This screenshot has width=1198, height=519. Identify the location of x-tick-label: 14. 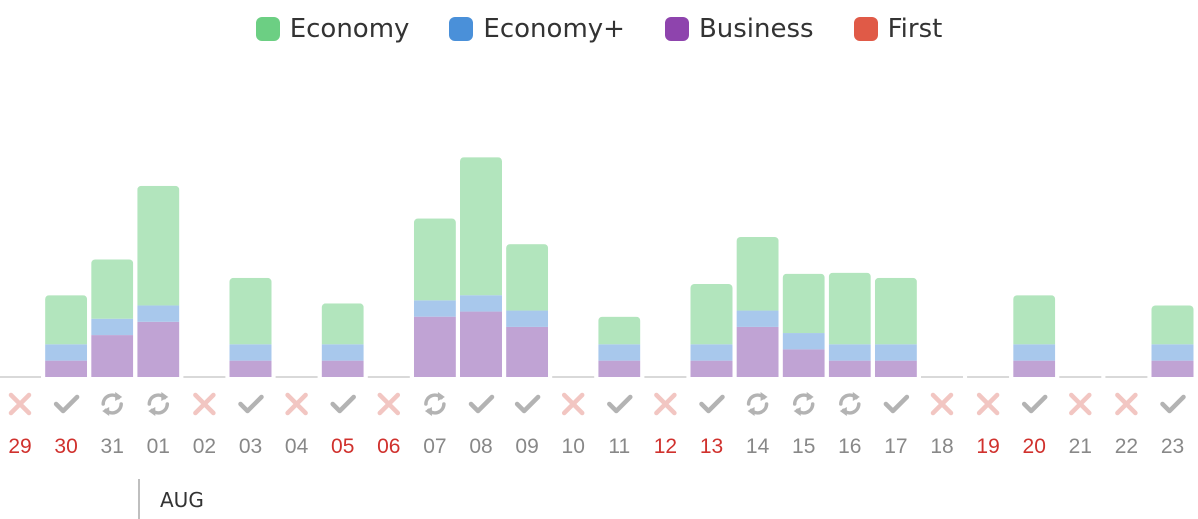
(758, 446).